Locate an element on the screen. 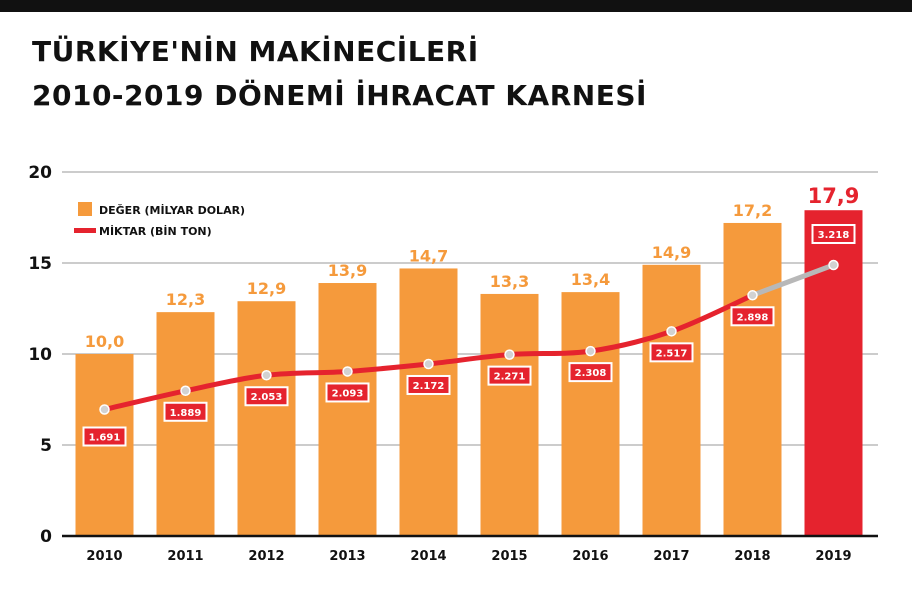 The height and width of the screenshot is (600, 912). x-tick-label: 2018 is located at coordinates (752, 556).